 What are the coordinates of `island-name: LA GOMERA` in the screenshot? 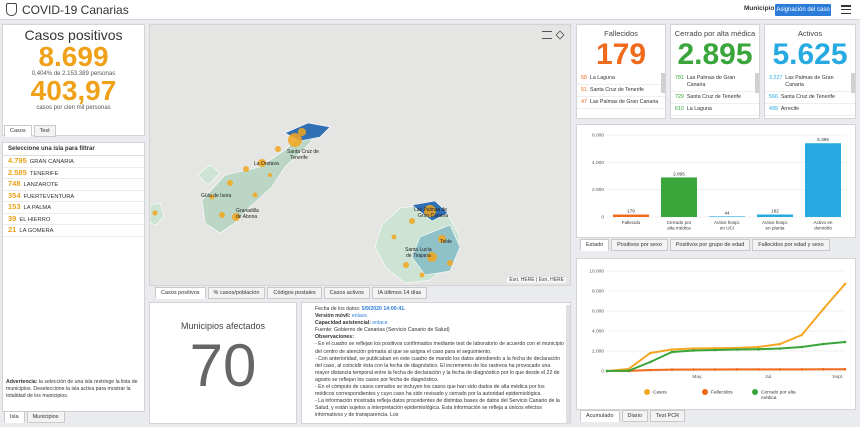 It's located at (36, 231).